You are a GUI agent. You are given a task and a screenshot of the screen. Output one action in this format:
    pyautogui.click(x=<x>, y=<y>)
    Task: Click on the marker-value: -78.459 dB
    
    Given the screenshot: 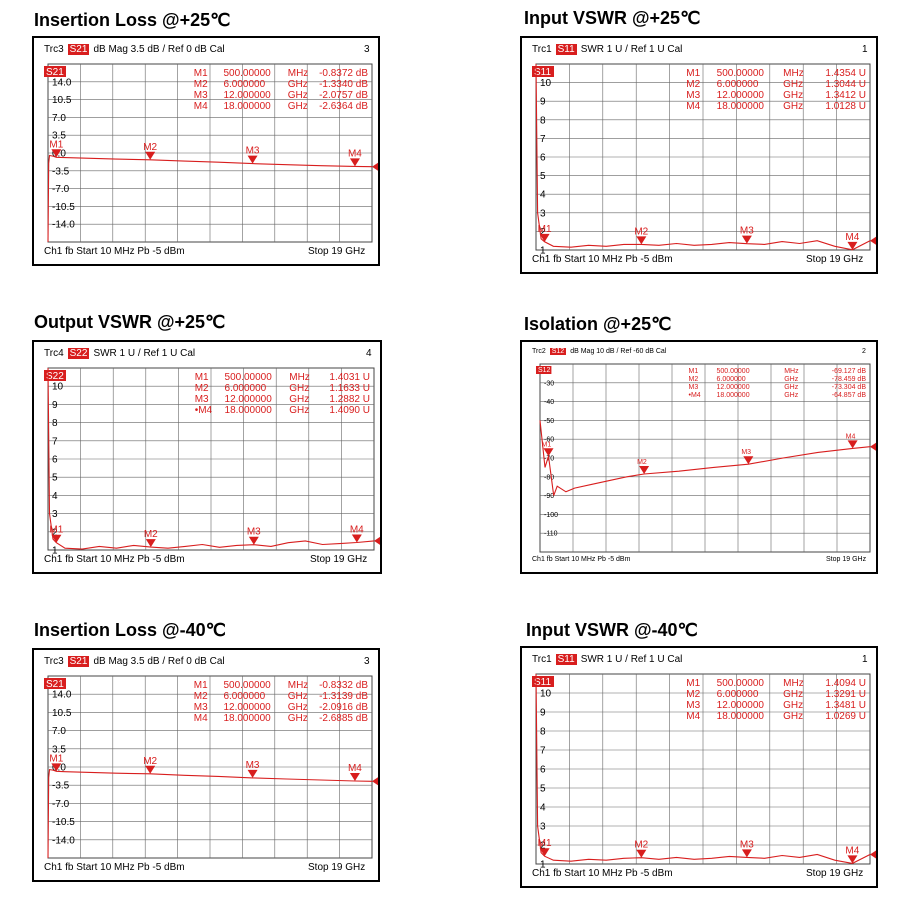 What is the action you would take?
    pyautogui.click(x=849, y=379)
    